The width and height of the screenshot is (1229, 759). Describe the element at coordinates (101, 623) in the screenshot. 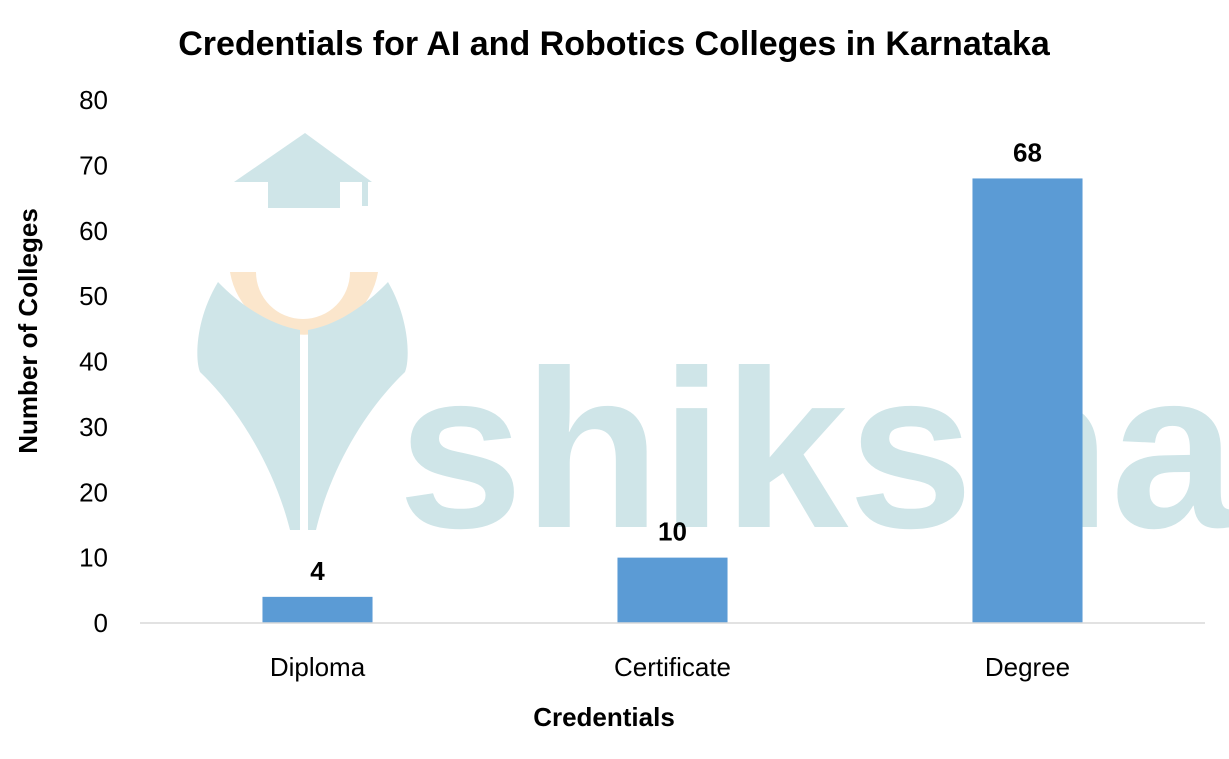

I see `y-tick-label: 0` at that location.